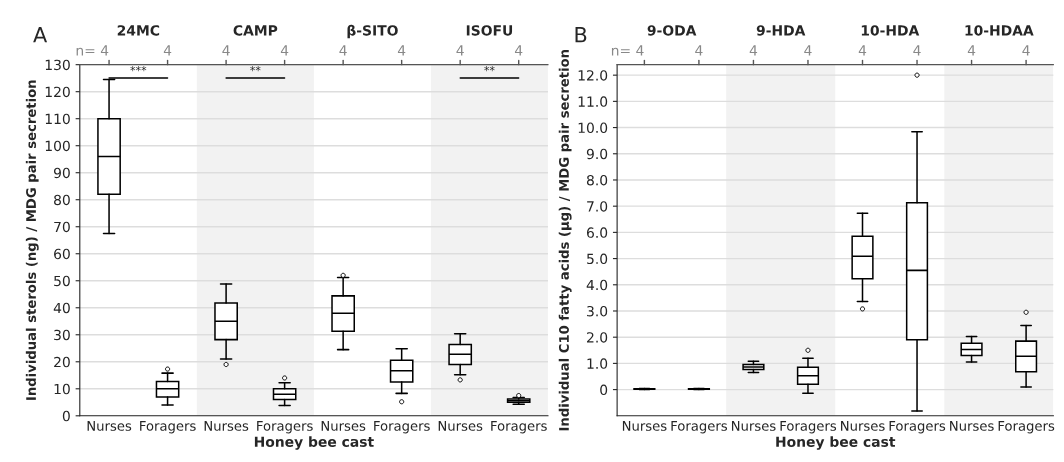 This screenshot has height=462, width=1064. Describe the element at coordinates (62, 254) in the screenshot. I see `y-tick-label: 60` at that location.